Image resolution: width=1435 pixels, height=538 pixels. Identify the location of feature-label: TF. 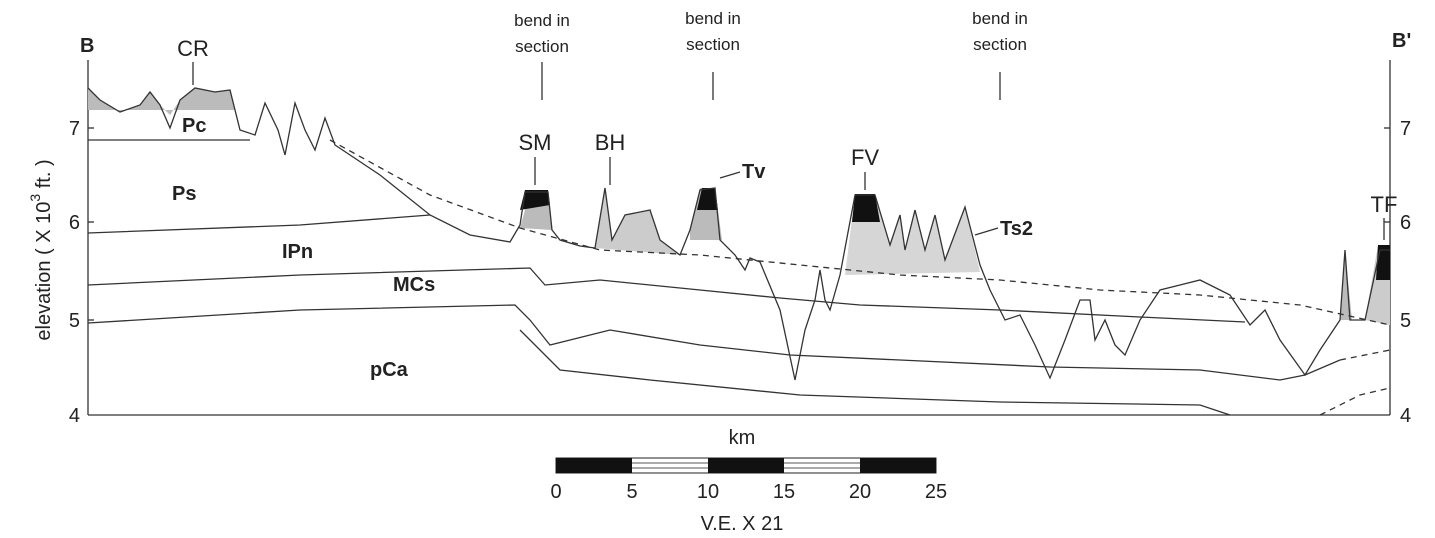
(1384, 204).